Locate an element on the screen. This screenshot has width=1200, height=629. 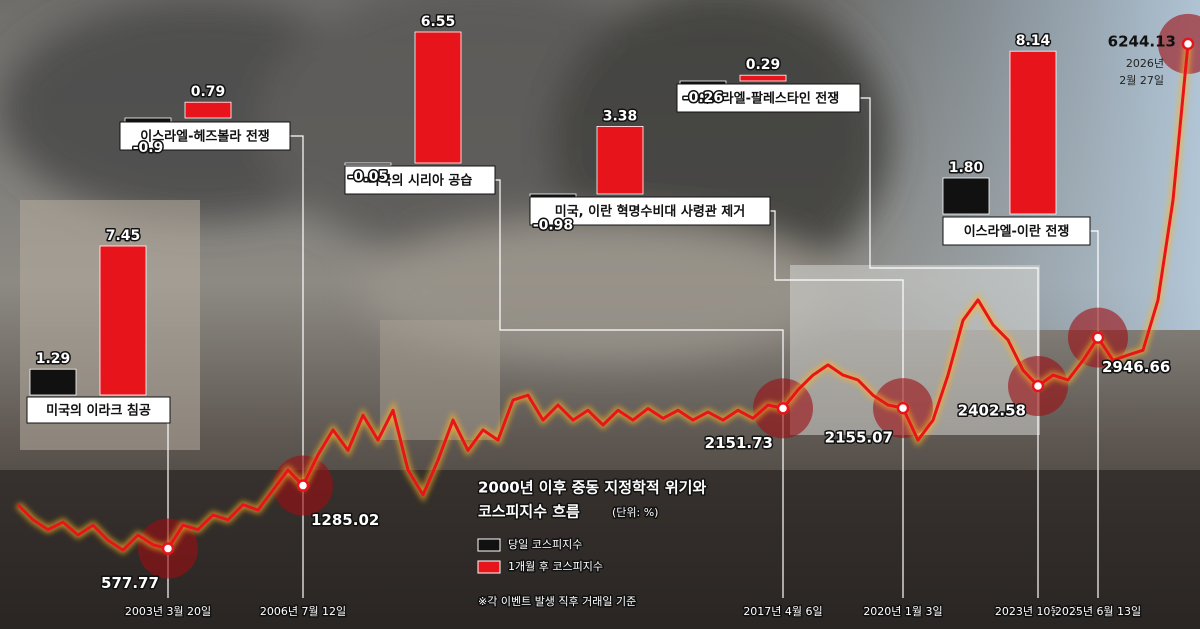
date-label: 2006년 7월 12일 is located at coordinates (303, 611).